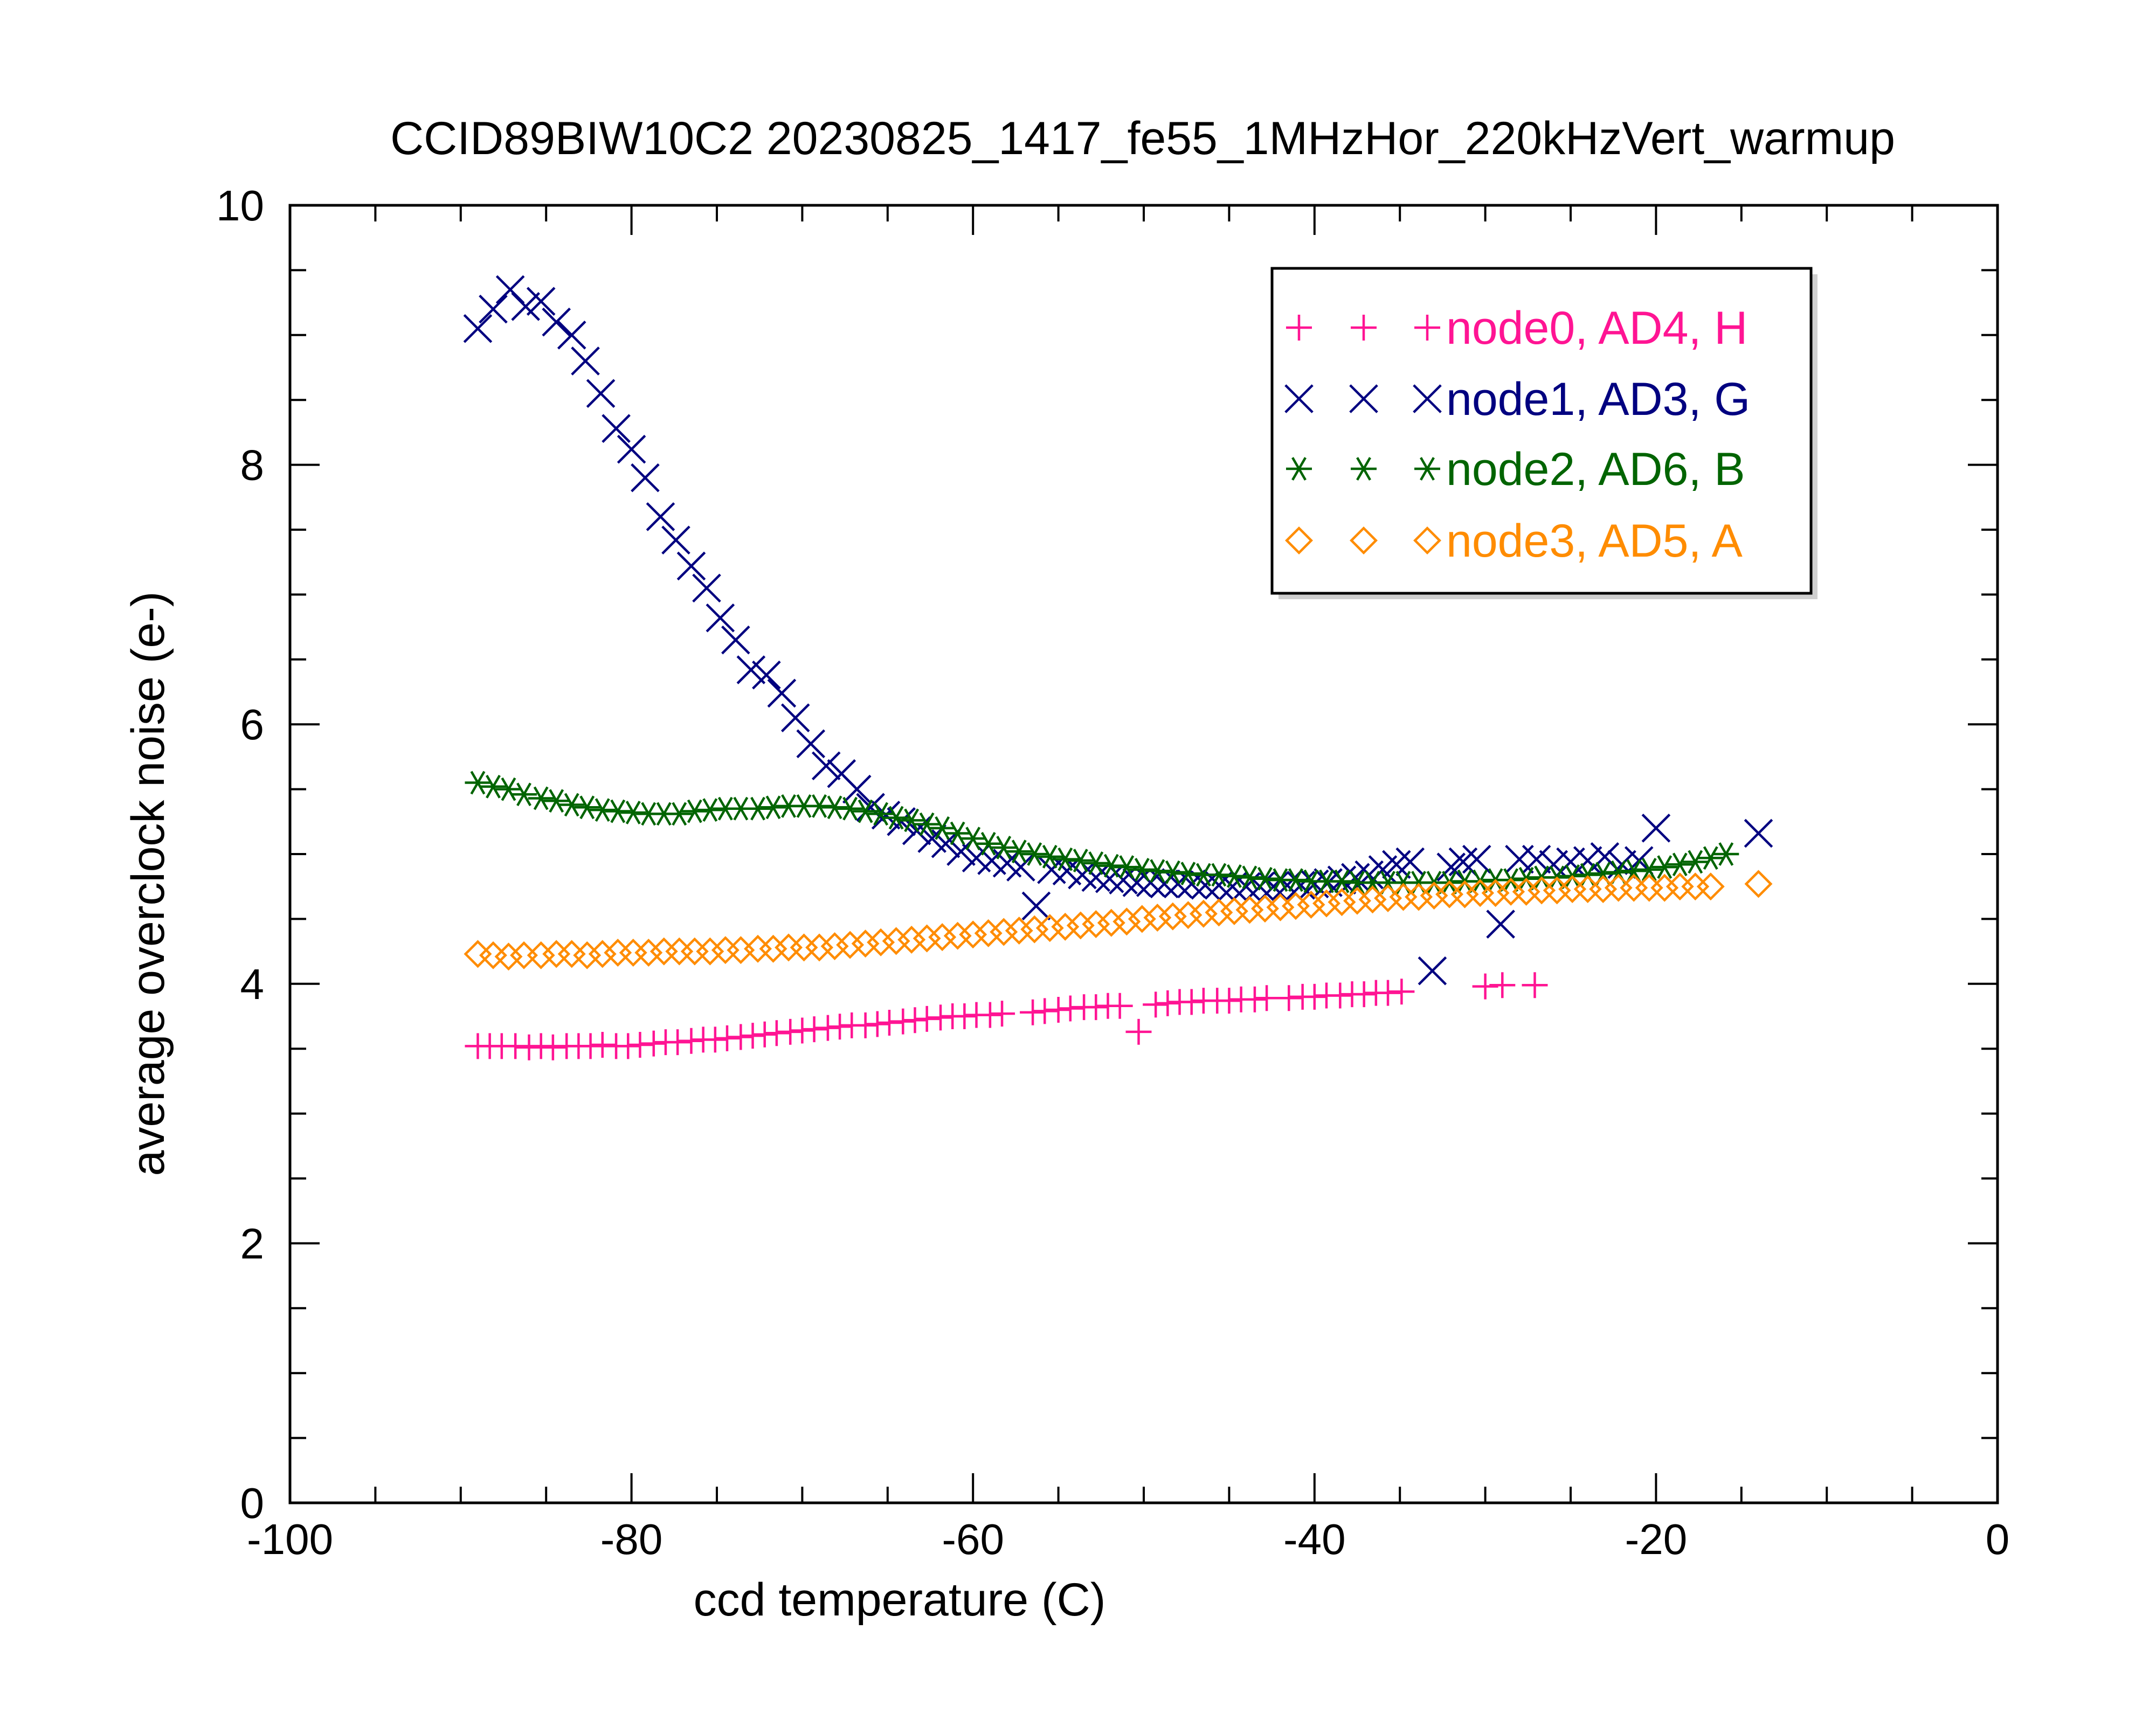  What do you see at coordinates (1314, 1539) in the screenshot?
I see `x-tick-label: -40` at bounding box center [1314, 1539].